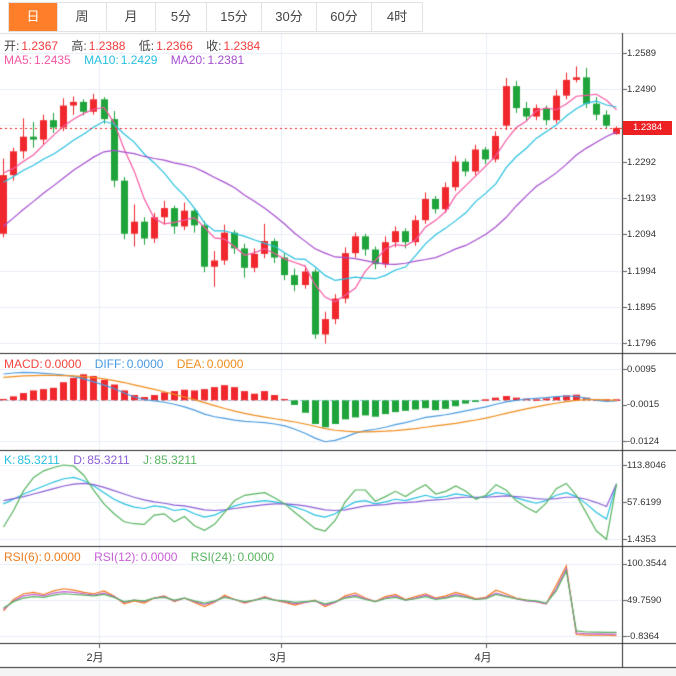  What do you see at coordinates (233, 17) in the screenshot?
I see `tab-15min: 15分` at bounding box center [233, 17].